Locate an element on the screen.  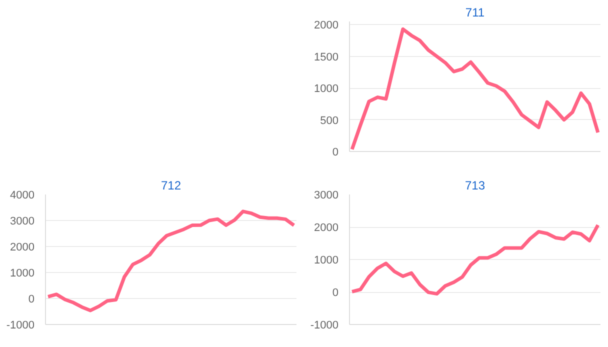
y-tick-label: 4000 is located at coordinates (22, 196).